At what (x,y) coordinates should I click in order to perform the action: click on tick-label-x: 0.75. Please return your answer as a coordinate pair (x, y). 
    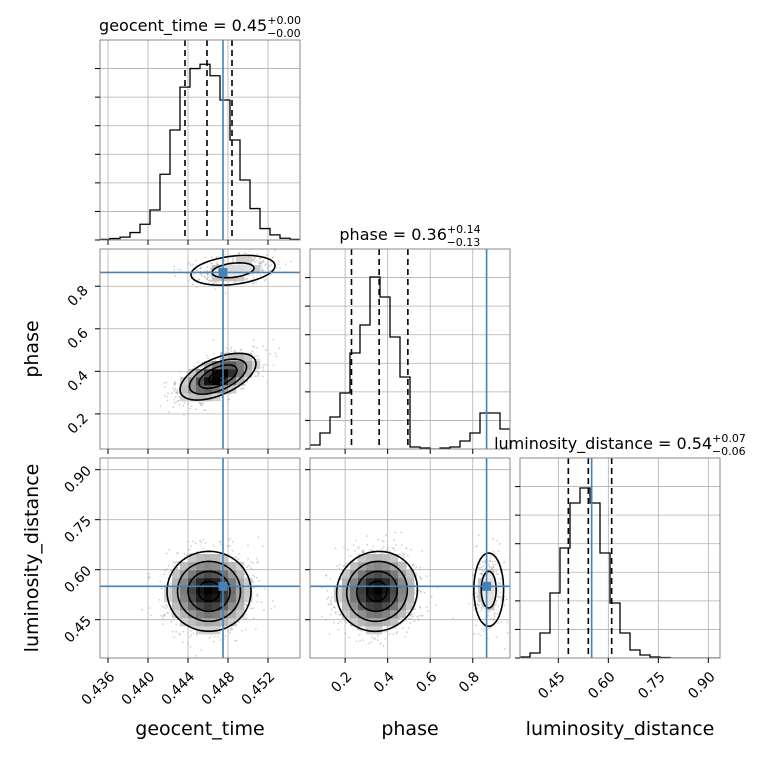
    Looking at the image, I should click on (651, 685).